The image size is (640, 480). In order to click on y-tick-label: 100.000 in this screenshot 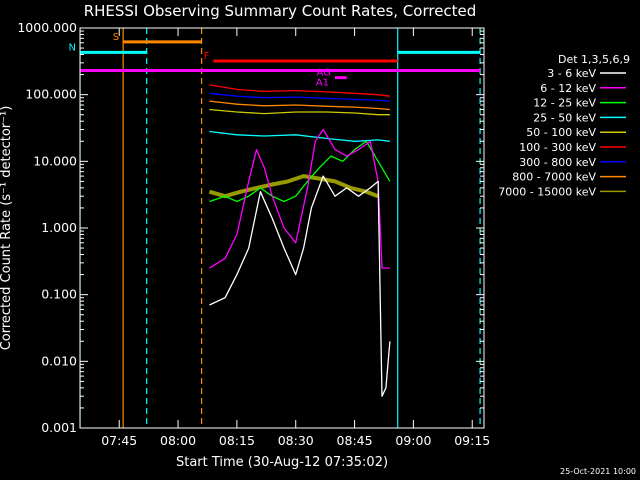, I will do `click(51, 94)`.